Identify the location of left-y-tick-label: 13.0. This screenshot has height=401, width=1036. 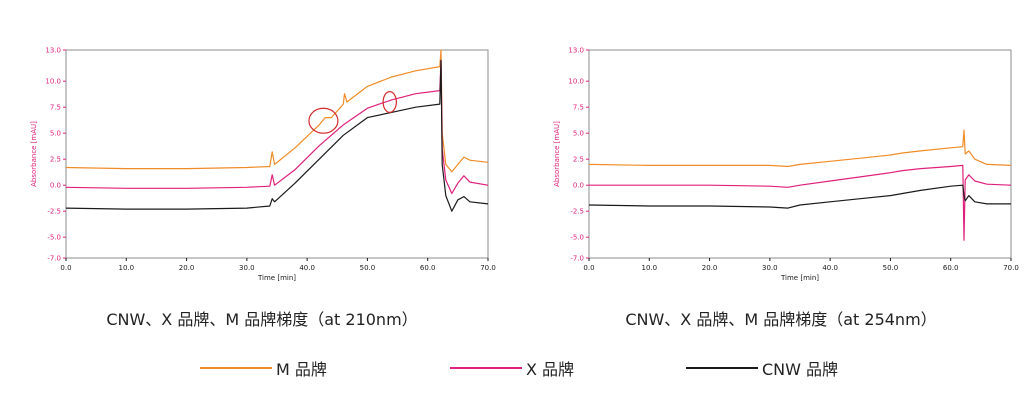
(53, 51).